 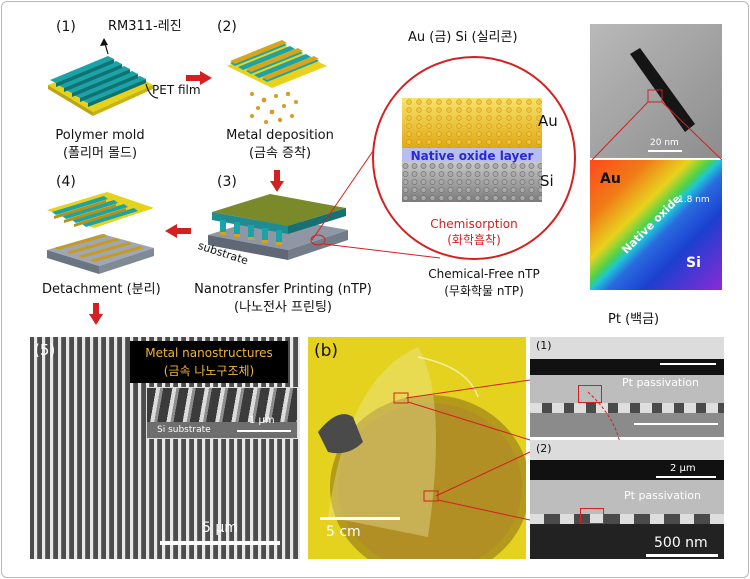 What do you see at coordinates (663, 495) in the screenshot?
I see `pt-passivation-label-2: Pt passivation` at bounding box center [663, 495].